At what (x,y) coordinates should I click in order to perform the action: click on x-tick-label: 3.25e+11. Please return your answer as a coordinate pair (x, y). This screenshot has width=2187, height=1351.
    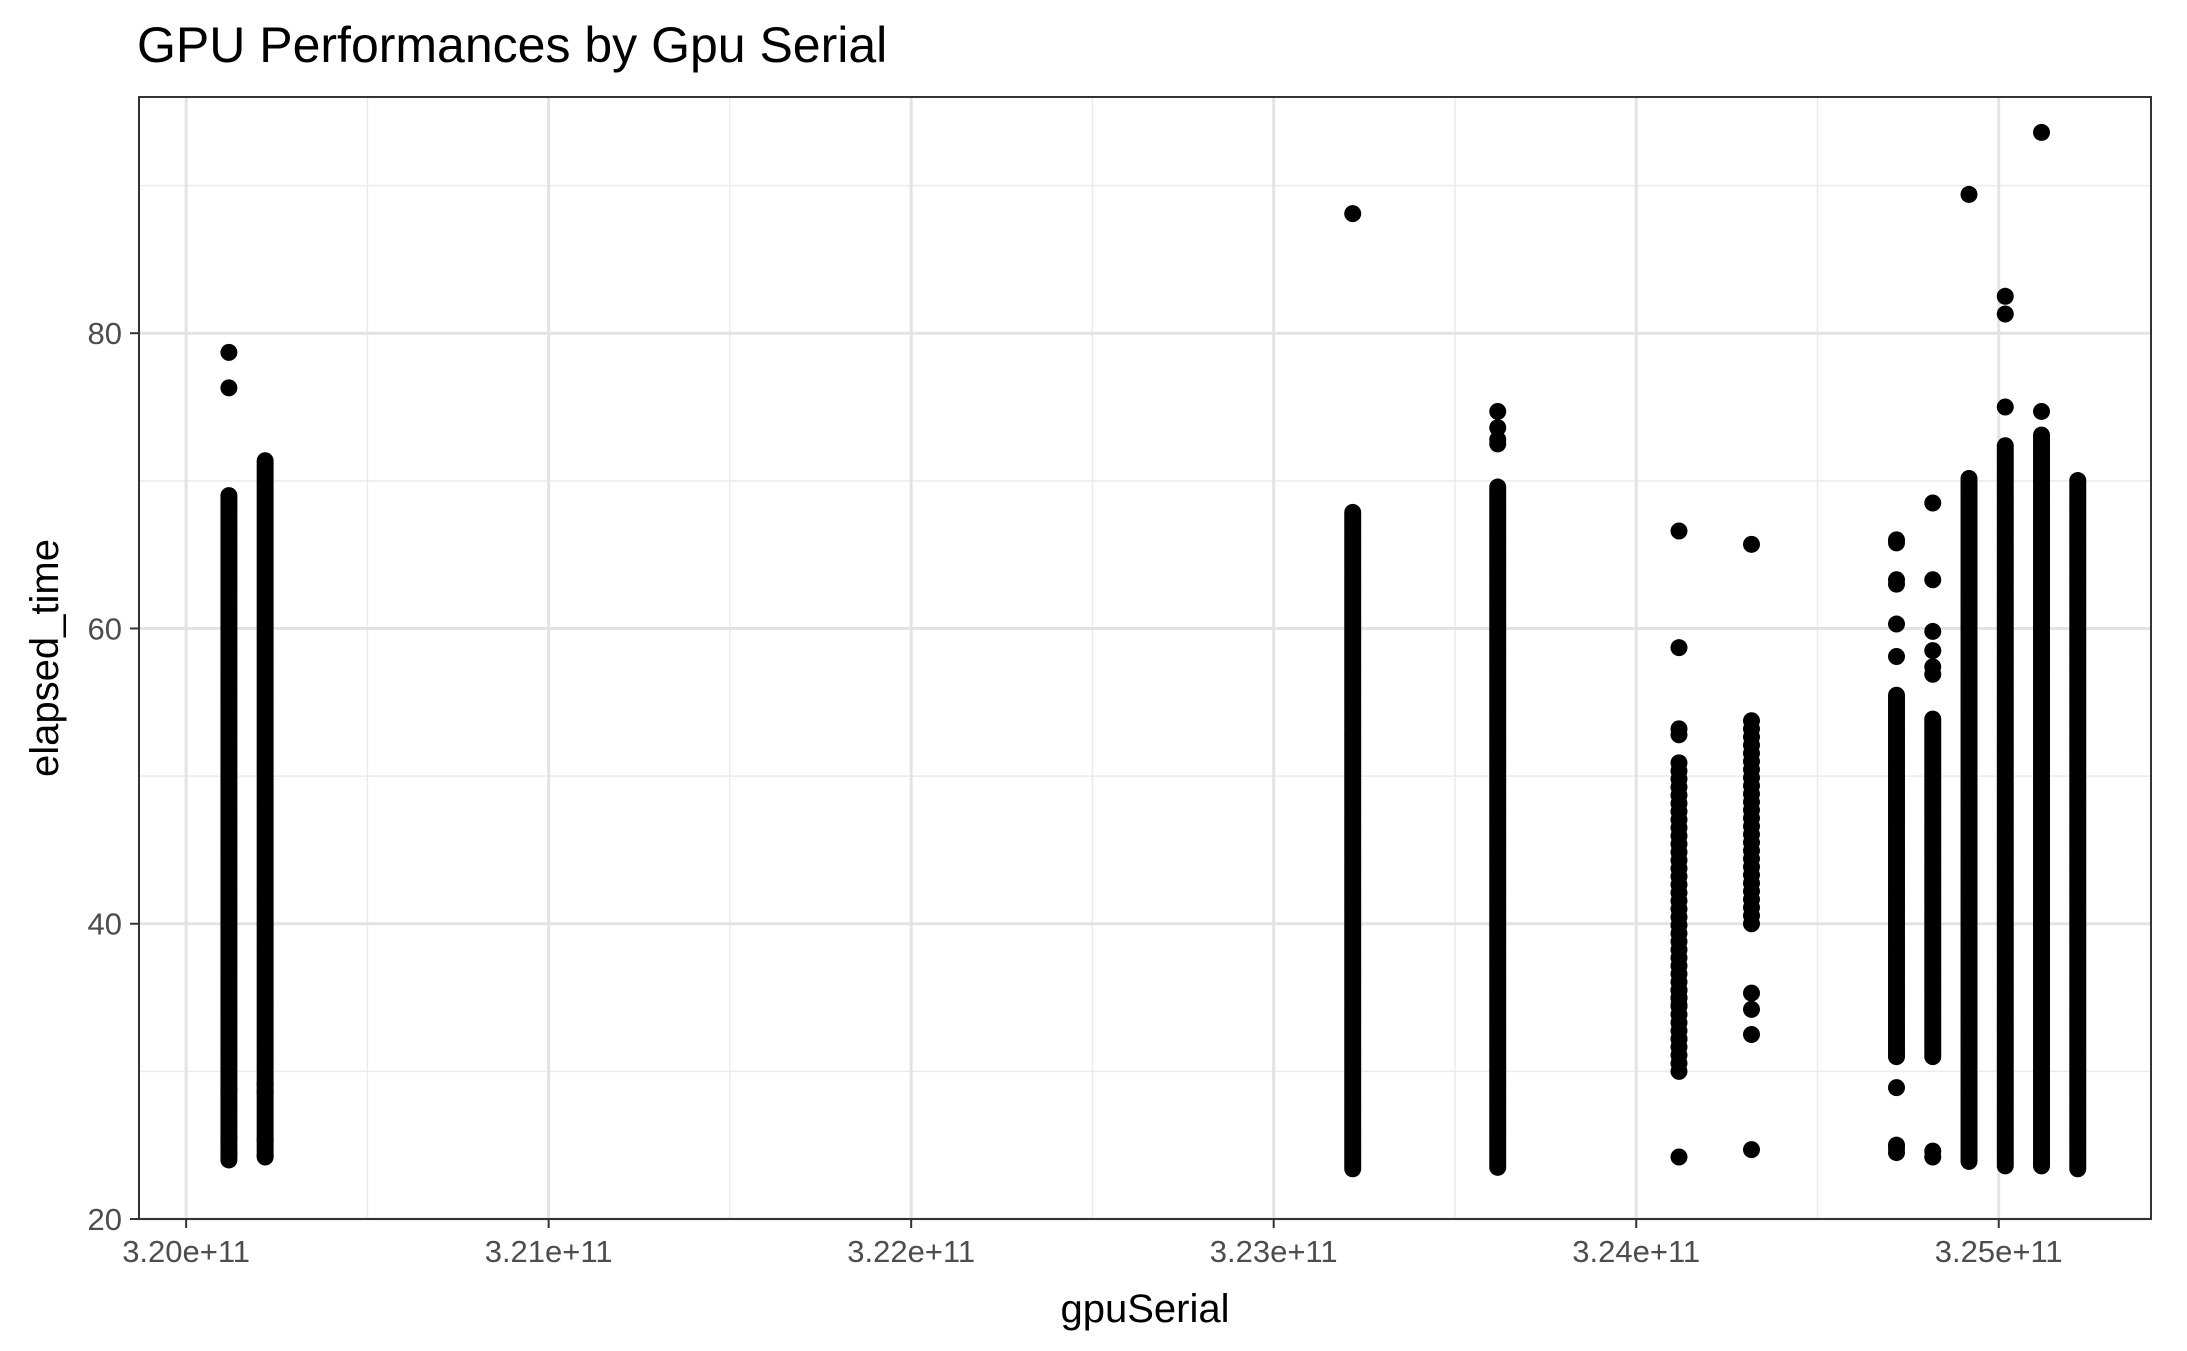
    Looking at the image, I should click on (1999, 1251).